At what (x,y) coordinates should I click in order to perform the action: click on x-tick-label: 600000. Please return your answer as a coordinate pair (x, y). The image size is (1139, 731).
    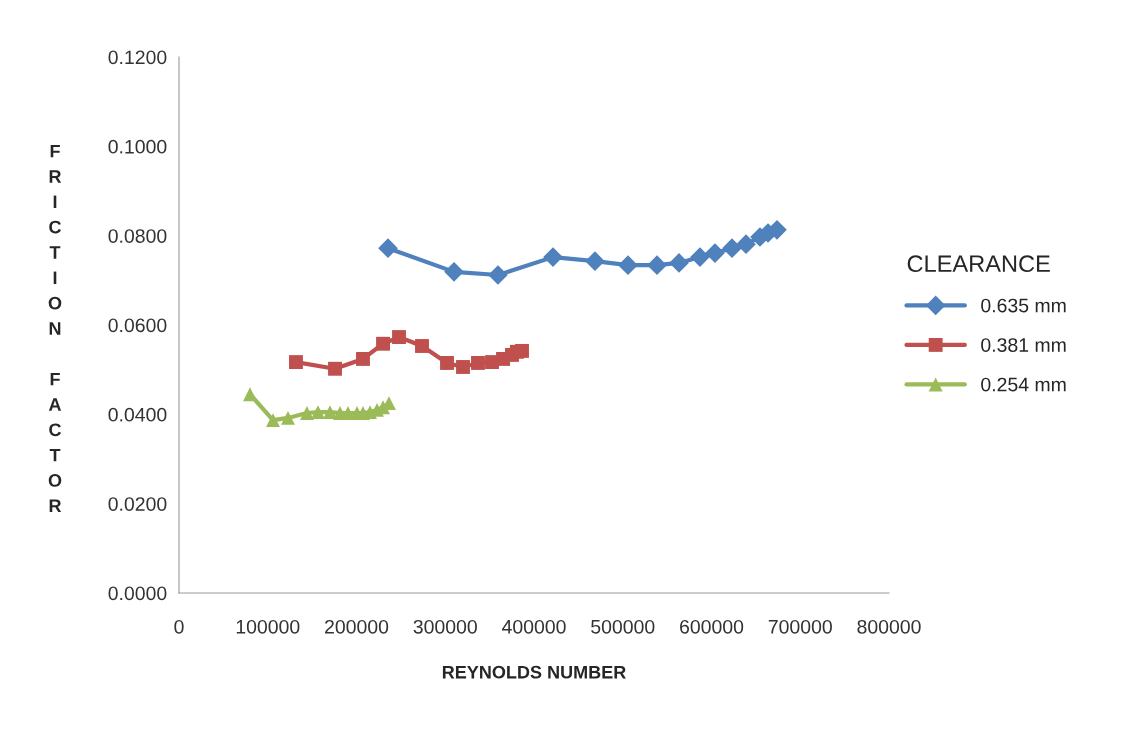
    Looking at the image, I should click on (712, 626).